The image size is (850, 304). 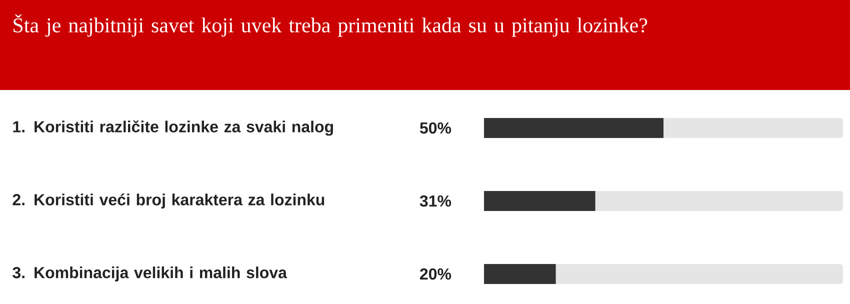 I want to click on data-label: 20%, so click(x=436, y=274).